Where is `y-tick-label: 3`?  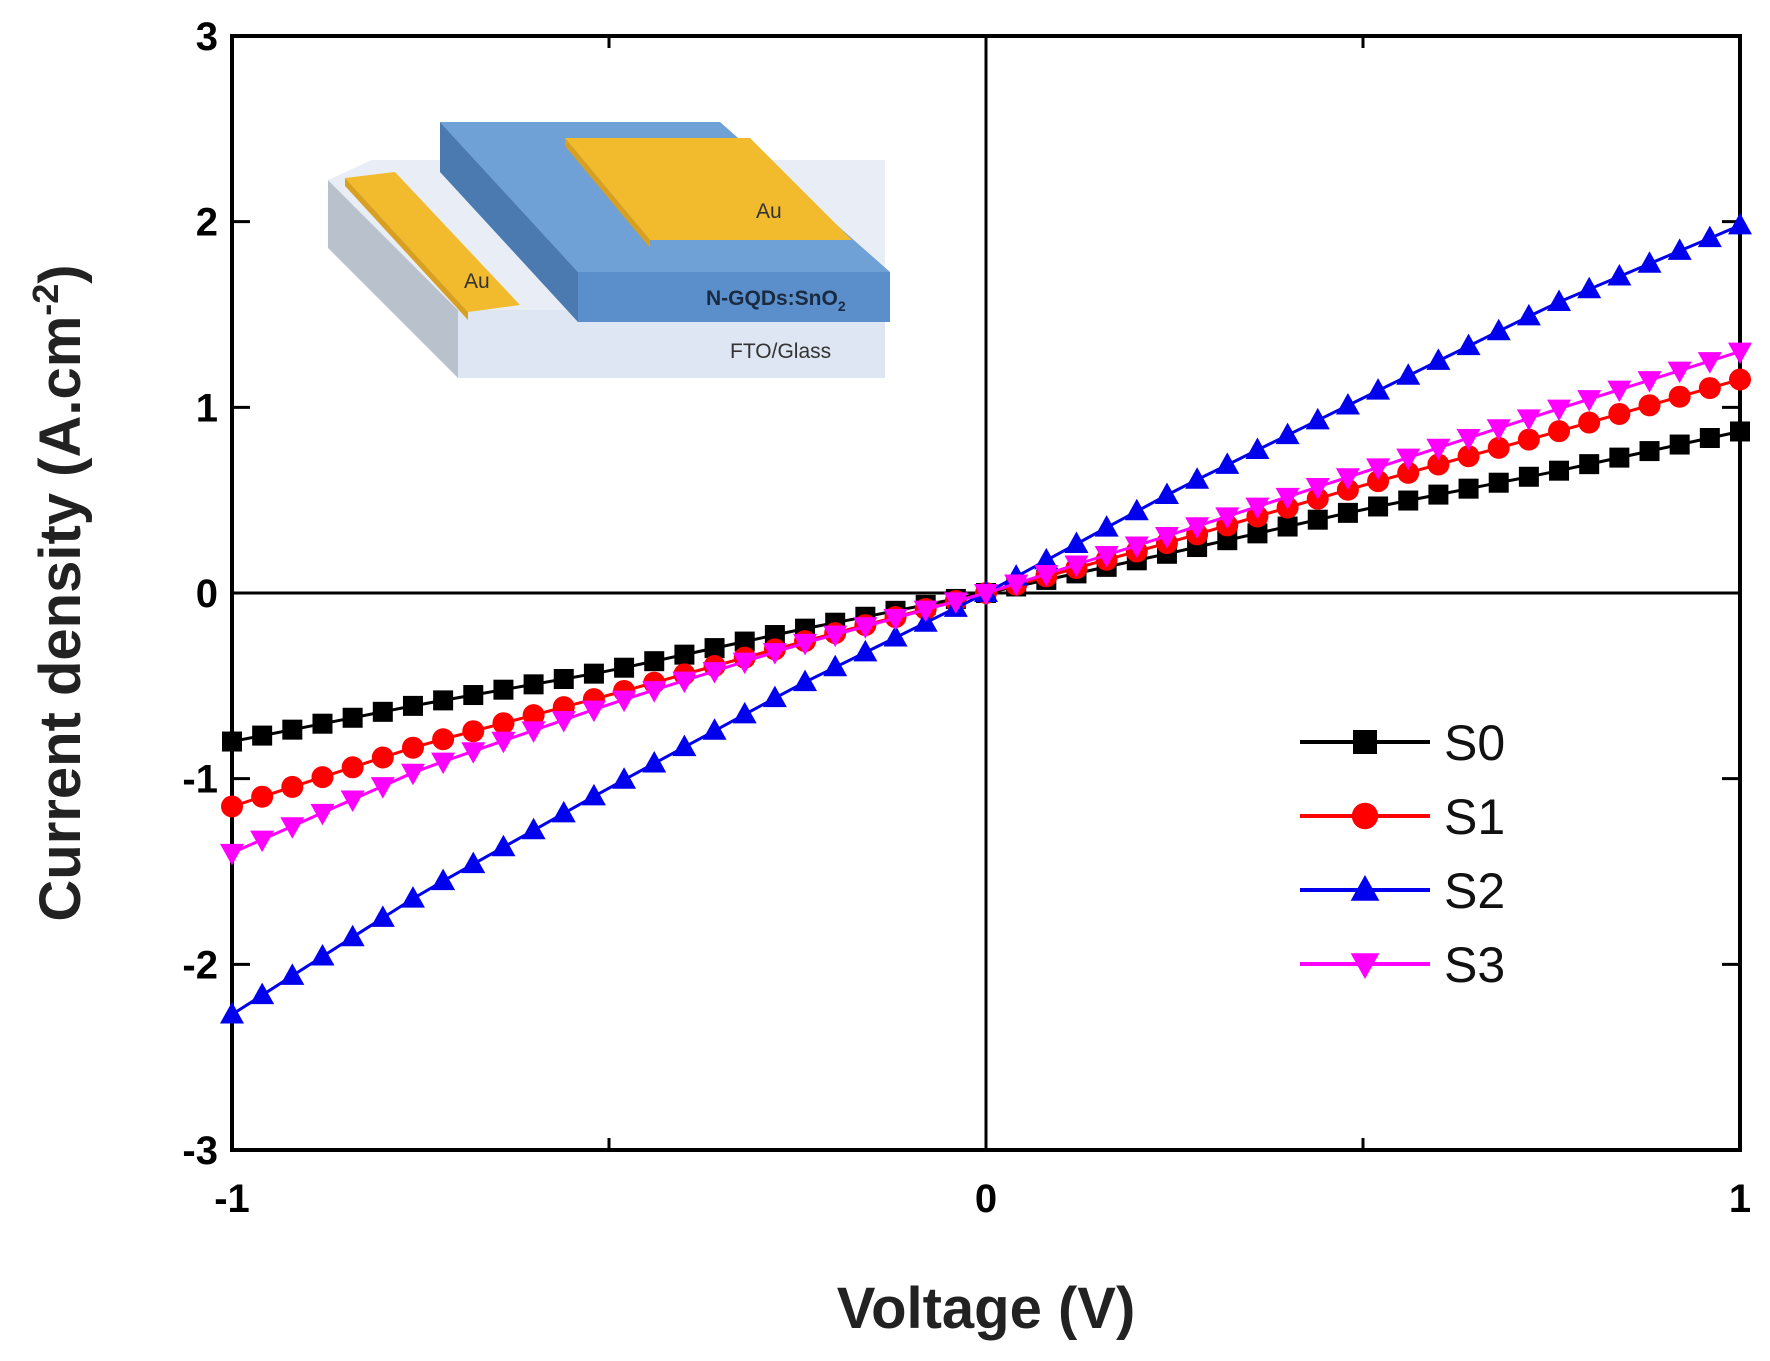 y-tick-label: 3 is located at coordinates (207, 37).